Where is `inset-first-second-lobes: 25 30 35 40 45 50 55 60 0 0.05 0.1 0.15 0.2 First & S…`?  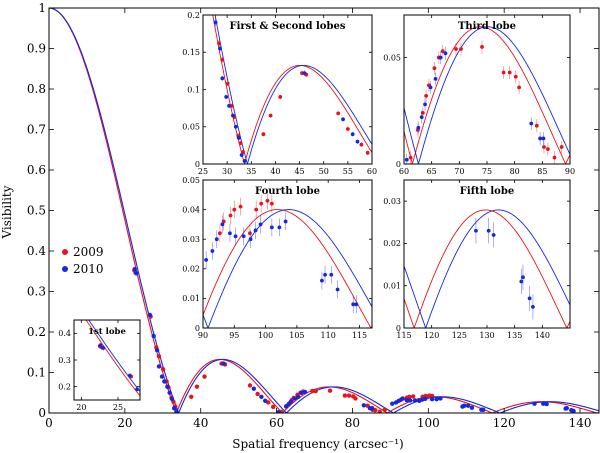 inset-first-second-lobes: 25 30 35 40 45 50 55 60 0 0.05 0.1 0.15 0.2 First & S… is located at coordinates (279, 93).